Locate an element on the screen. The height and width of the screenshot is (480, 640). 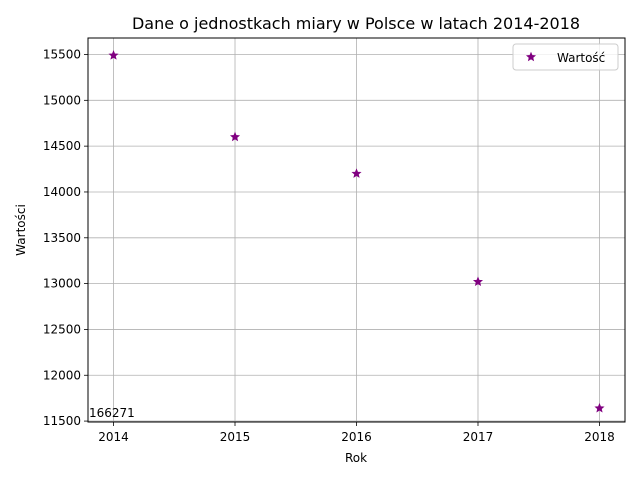
x-tick-label: 2014 is located at coordinates (113, 437).